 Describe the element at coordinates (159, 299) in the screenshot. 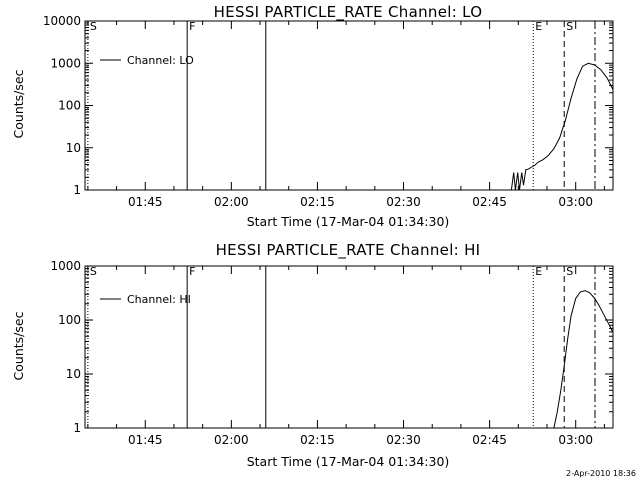

I see `legend-label: Channel: HI` at that location.